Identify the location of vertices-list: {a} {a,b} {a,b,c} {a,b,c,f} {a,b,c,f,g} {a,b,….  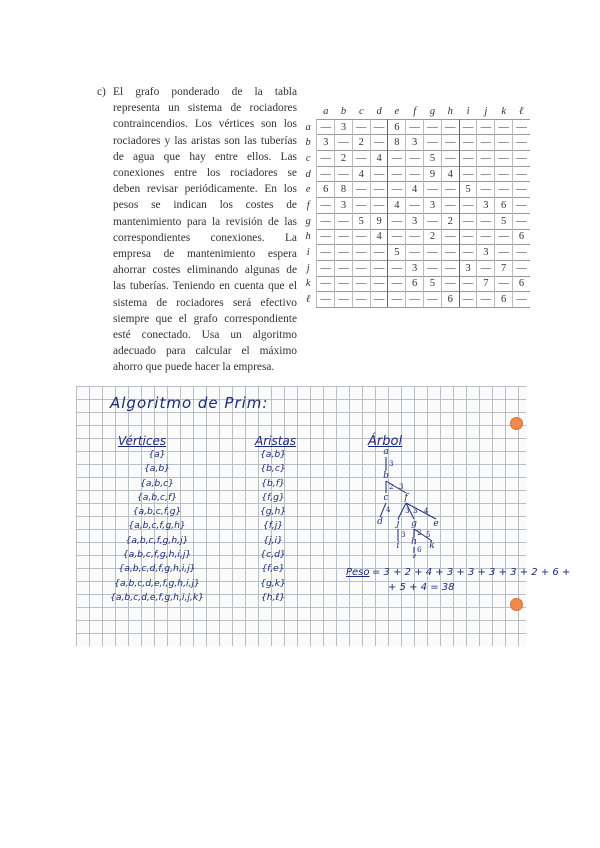
(157, 526).